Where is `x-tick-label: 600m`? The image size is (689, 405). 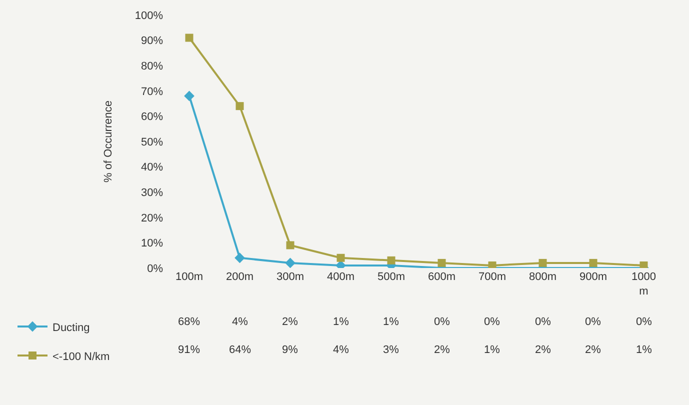 x-tick-label: 600m is located at coordinates (442, 277).